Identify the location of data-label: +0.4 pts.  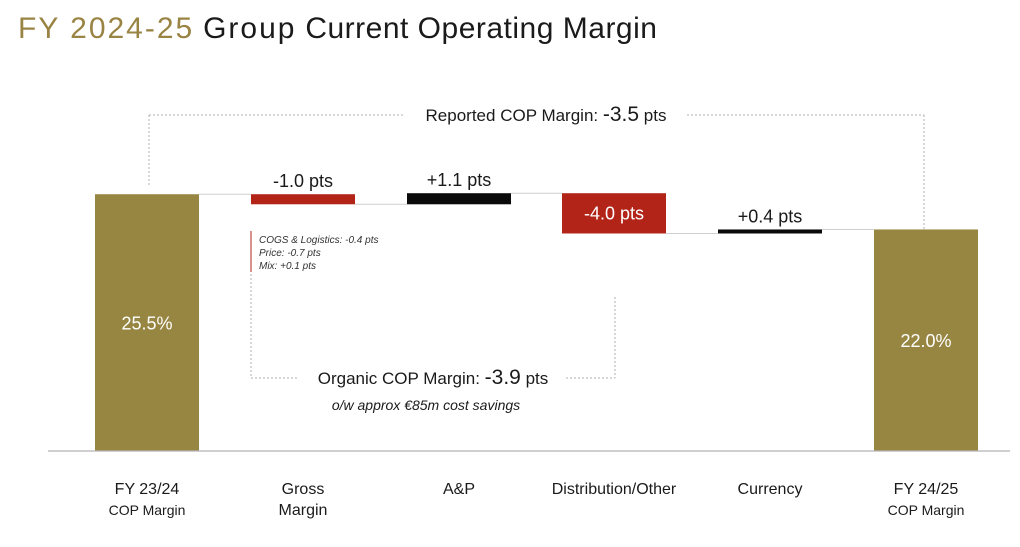
(770, 216).